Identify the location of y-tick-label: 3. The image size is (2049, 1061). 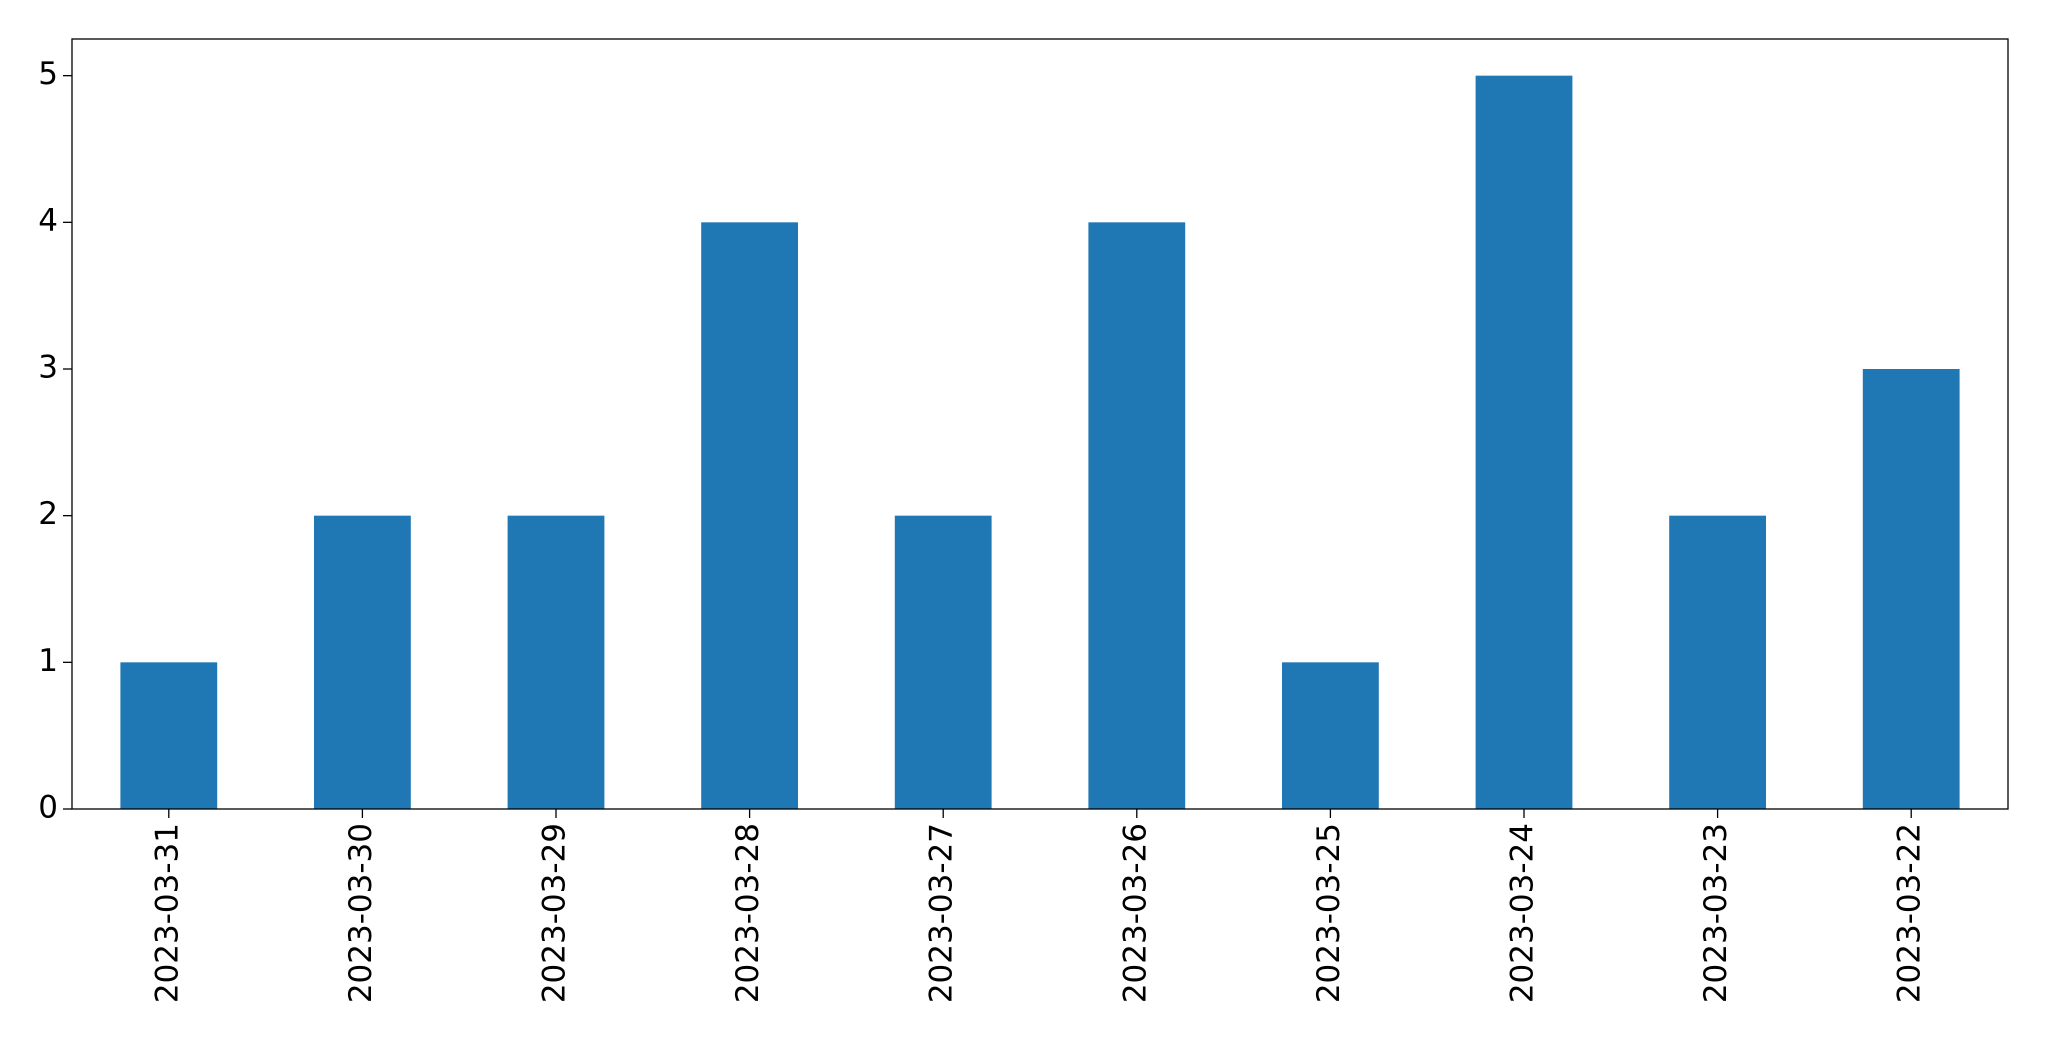
(48, 368).